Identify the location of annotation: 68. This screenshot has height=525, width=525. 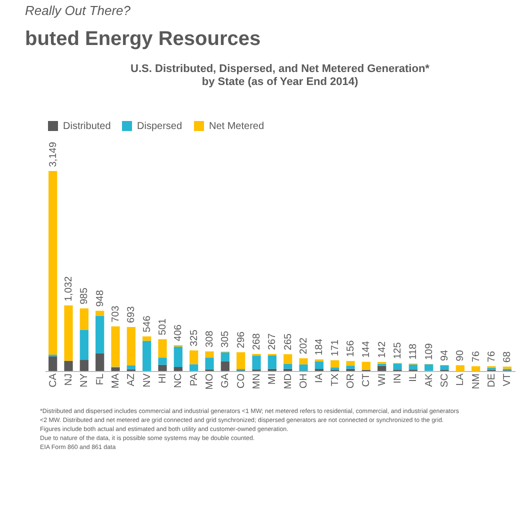
(508, 357).